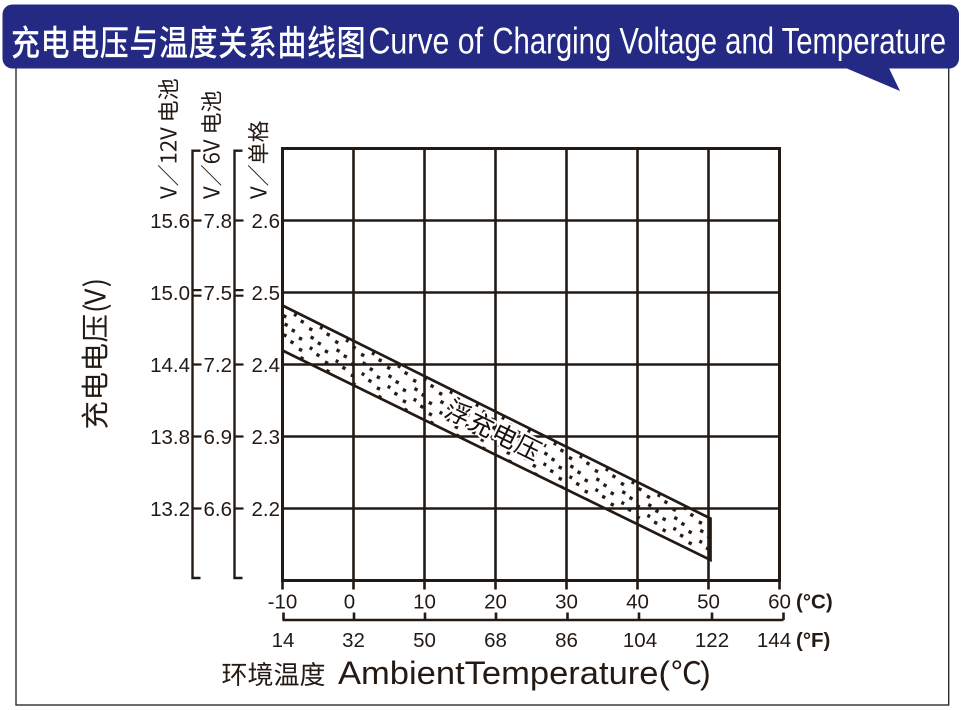  I want to click on svg-text: -10, so click(283, 602).